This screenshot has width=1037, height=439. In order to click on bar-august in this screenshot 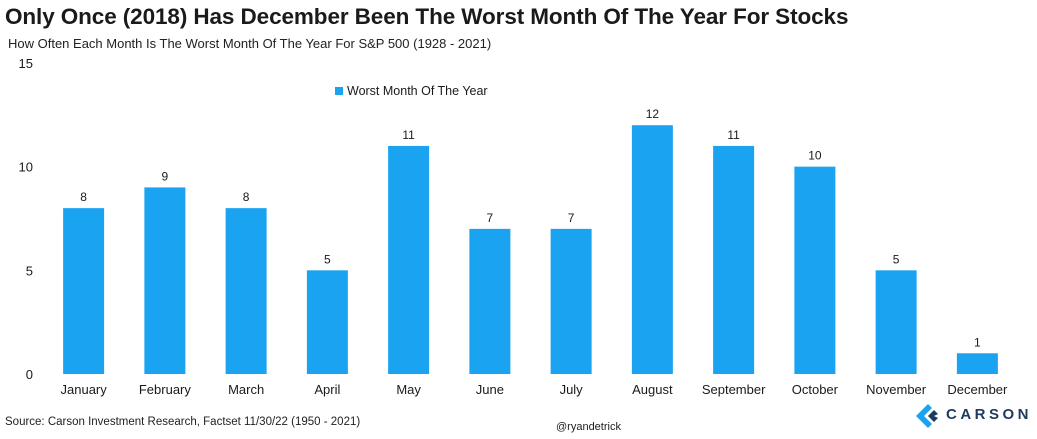, I will do `click(652, 249)`.